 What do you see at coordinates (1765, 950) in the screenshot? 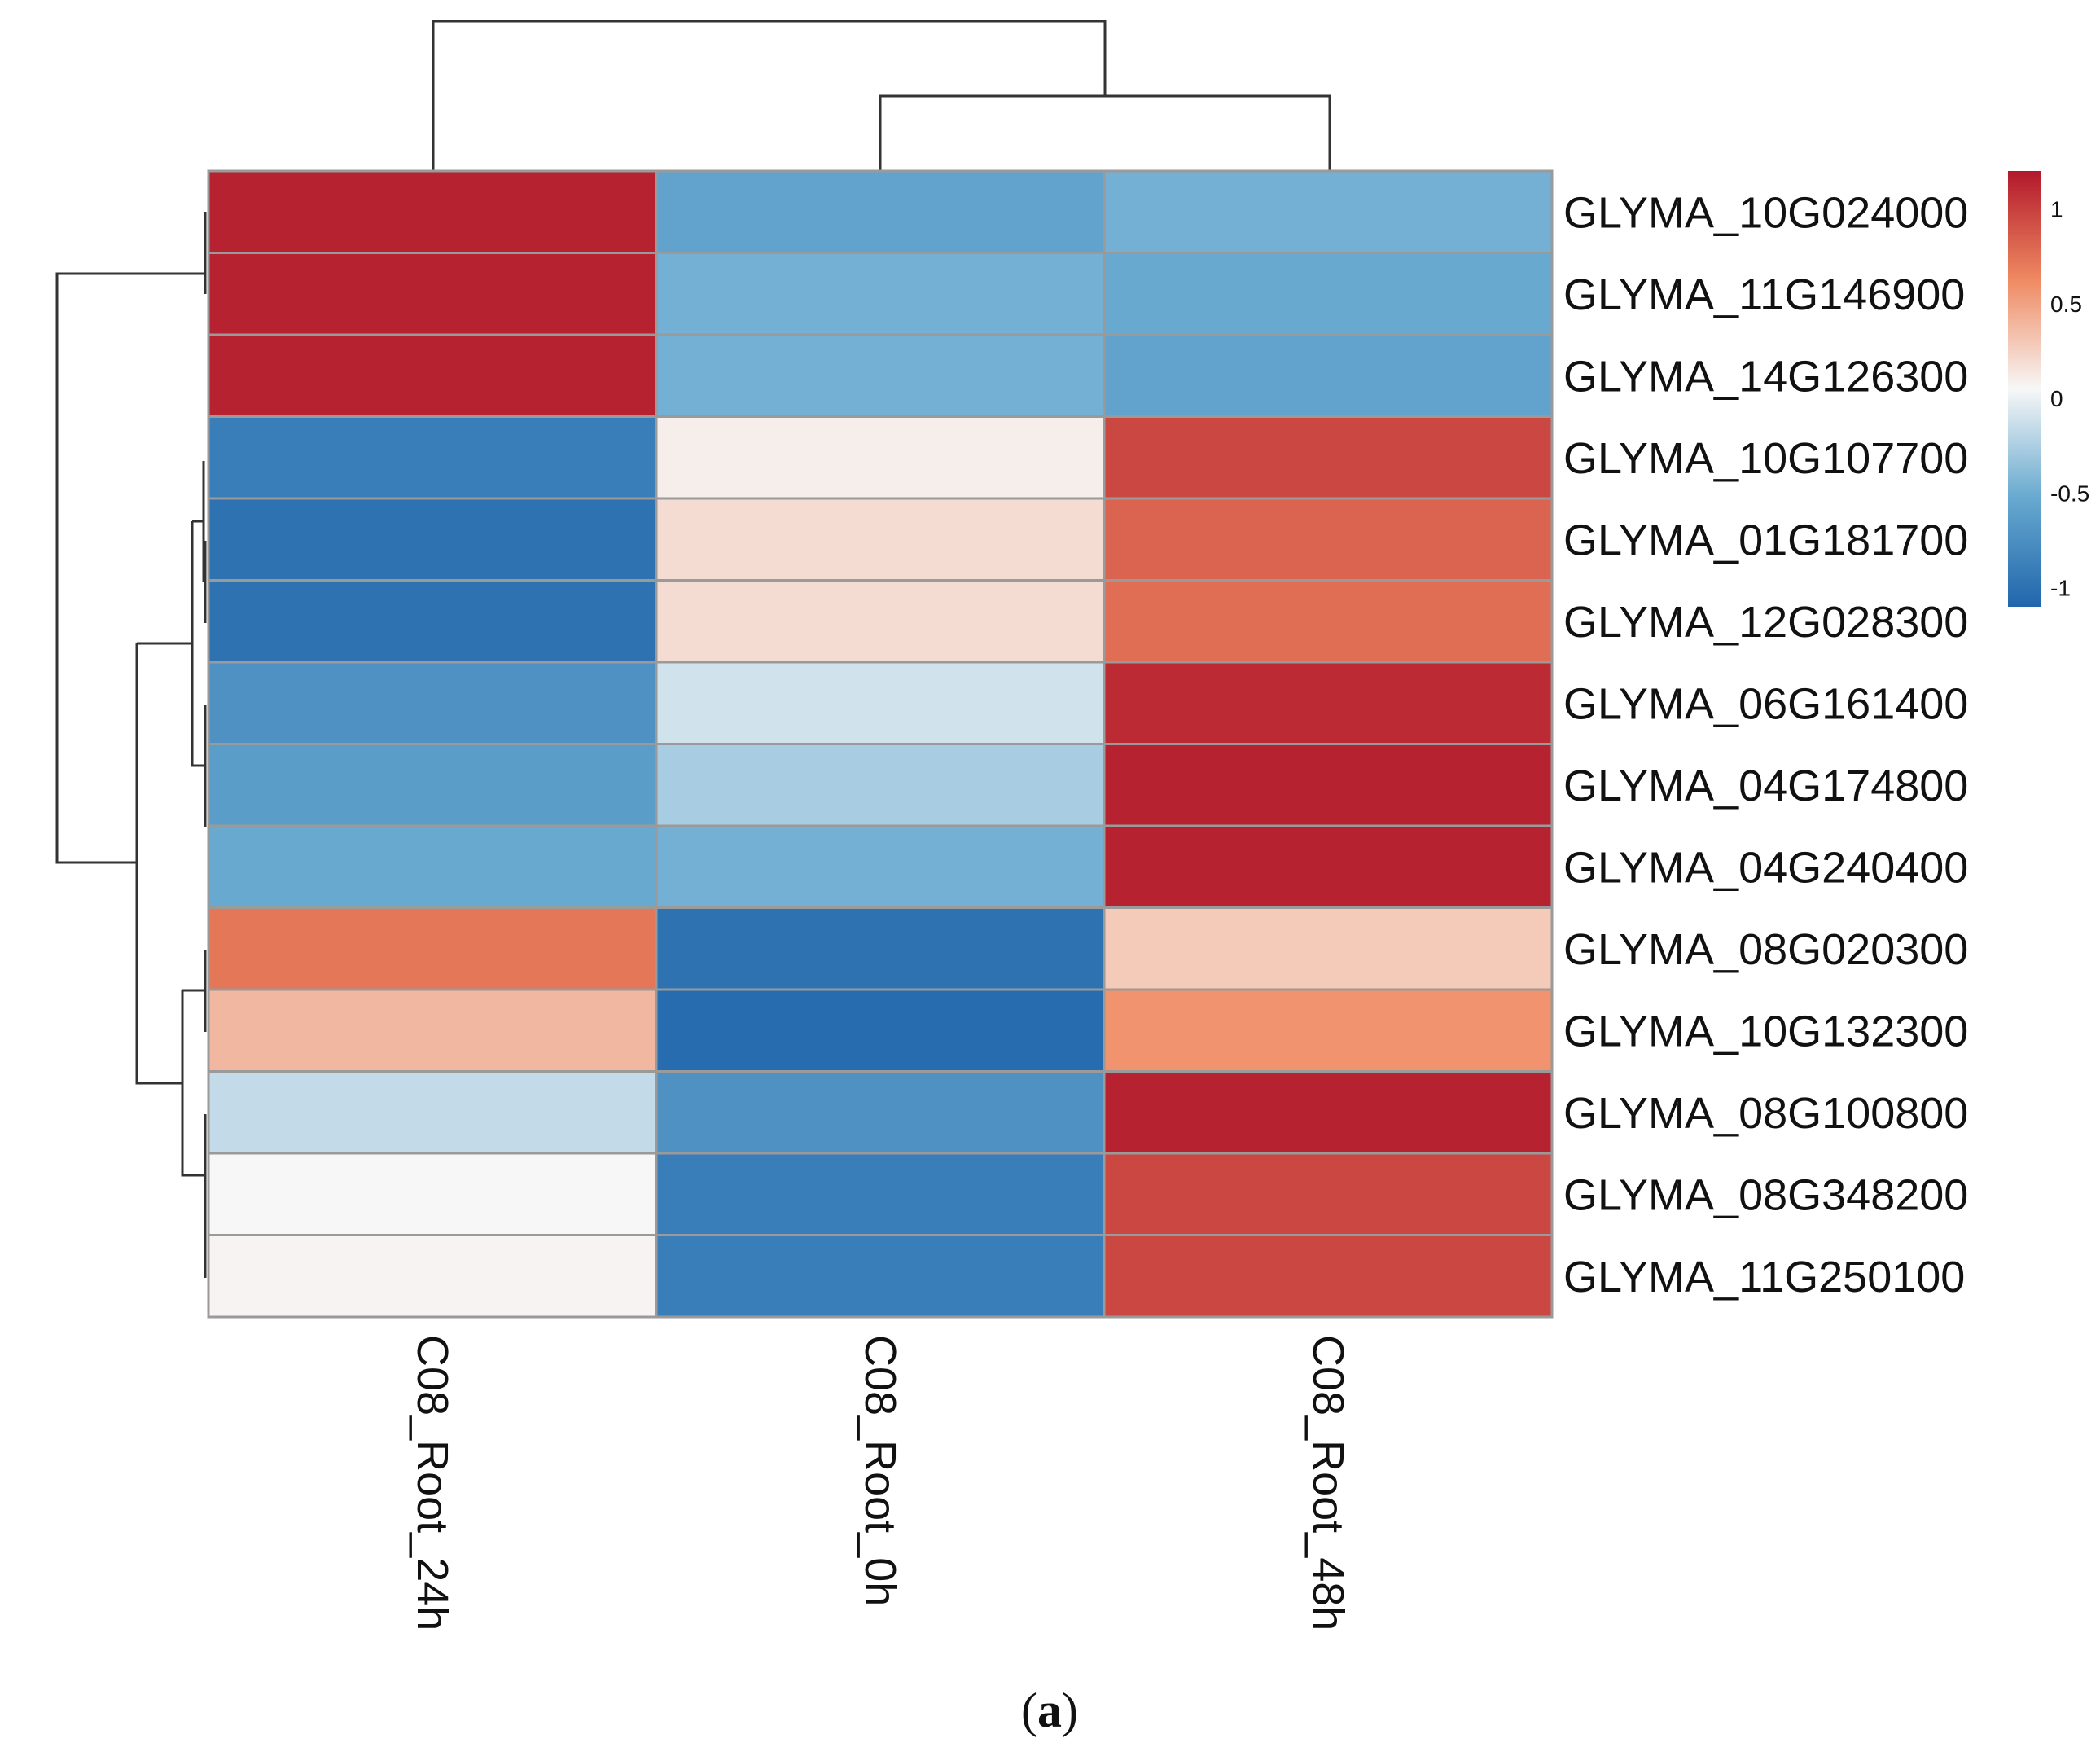
I see `row-label: GLYMA_08G020300` at bounding box center [1765, 950].